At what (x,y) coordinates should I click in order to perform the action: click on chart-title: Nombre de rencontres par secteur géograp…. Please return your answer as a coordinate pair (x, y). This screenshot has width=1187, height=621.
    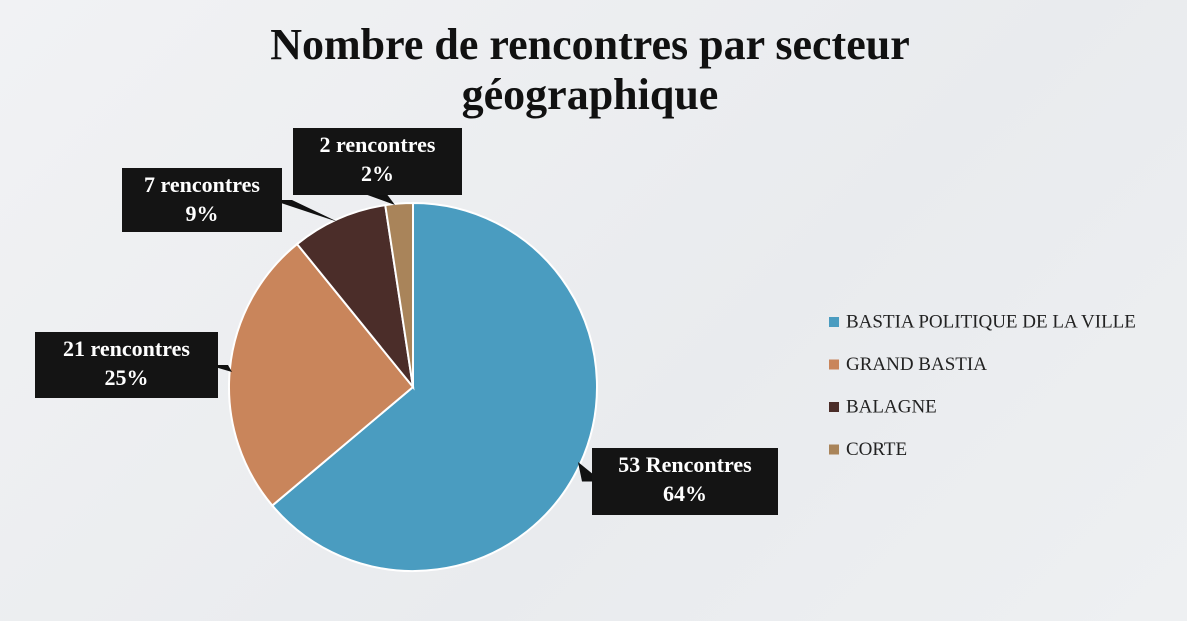
    Looking at the image, I should click on (590, 69).